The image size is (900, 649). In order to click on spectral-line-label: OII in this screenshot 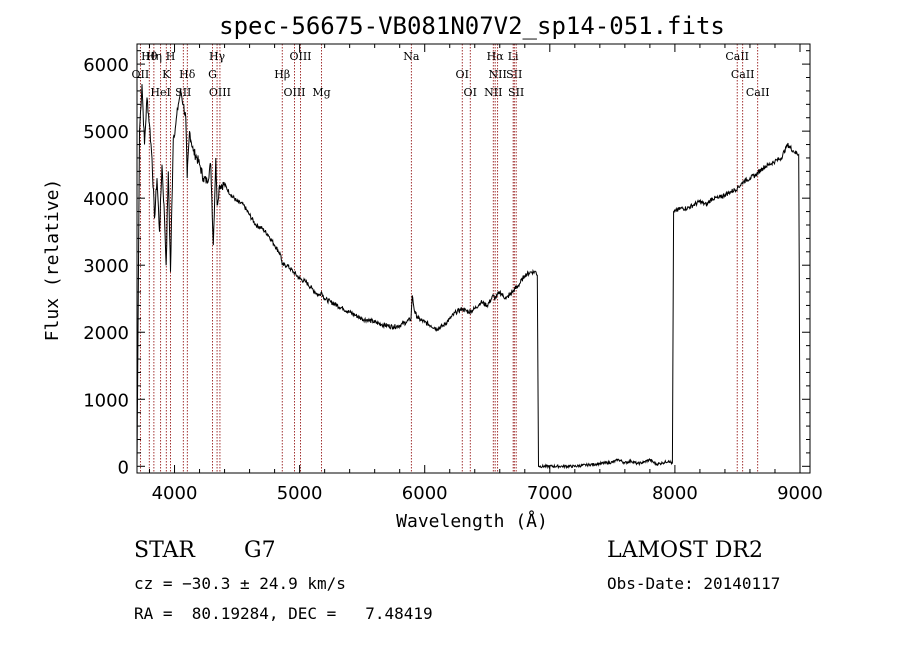, I will do `click(141, 74)`.